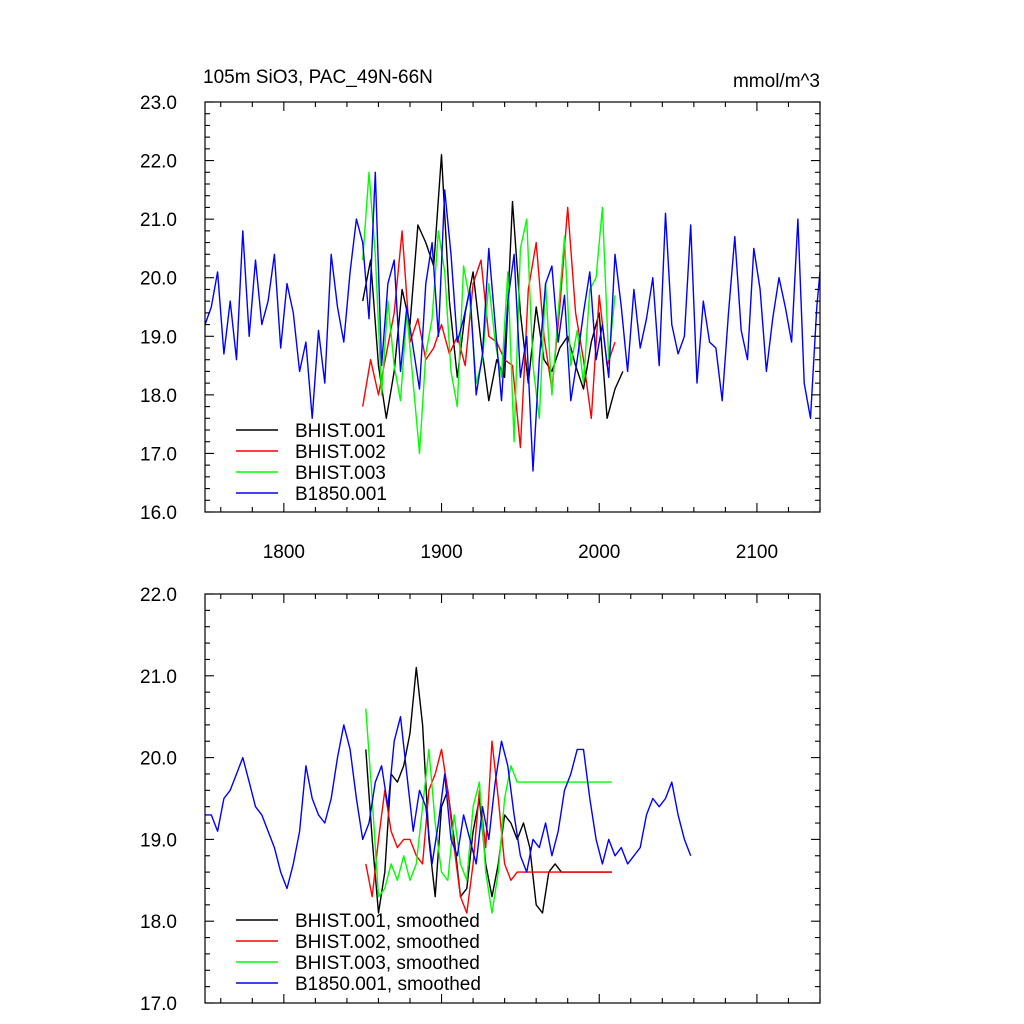 The width and height of the screenshot is (1024, 1024). What do you see at coordinates (318, 77) in the screenshot?
I see `chart-title: 105m SiO3, PAC_49N-66N` at bounding box center [318, 77].